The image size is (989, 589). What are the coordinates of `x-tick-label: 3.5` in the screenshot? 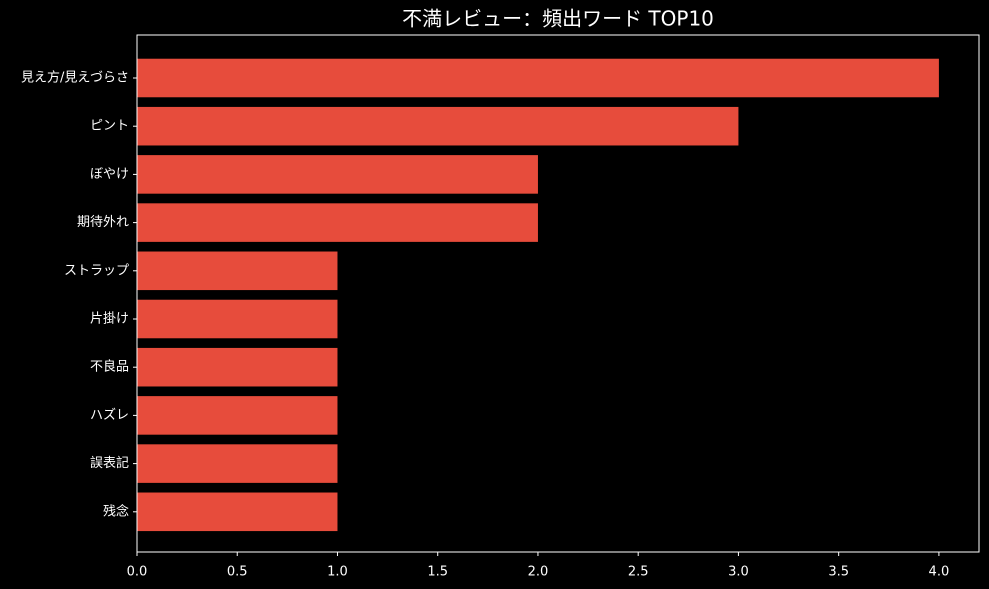 It's located at (838, 572).